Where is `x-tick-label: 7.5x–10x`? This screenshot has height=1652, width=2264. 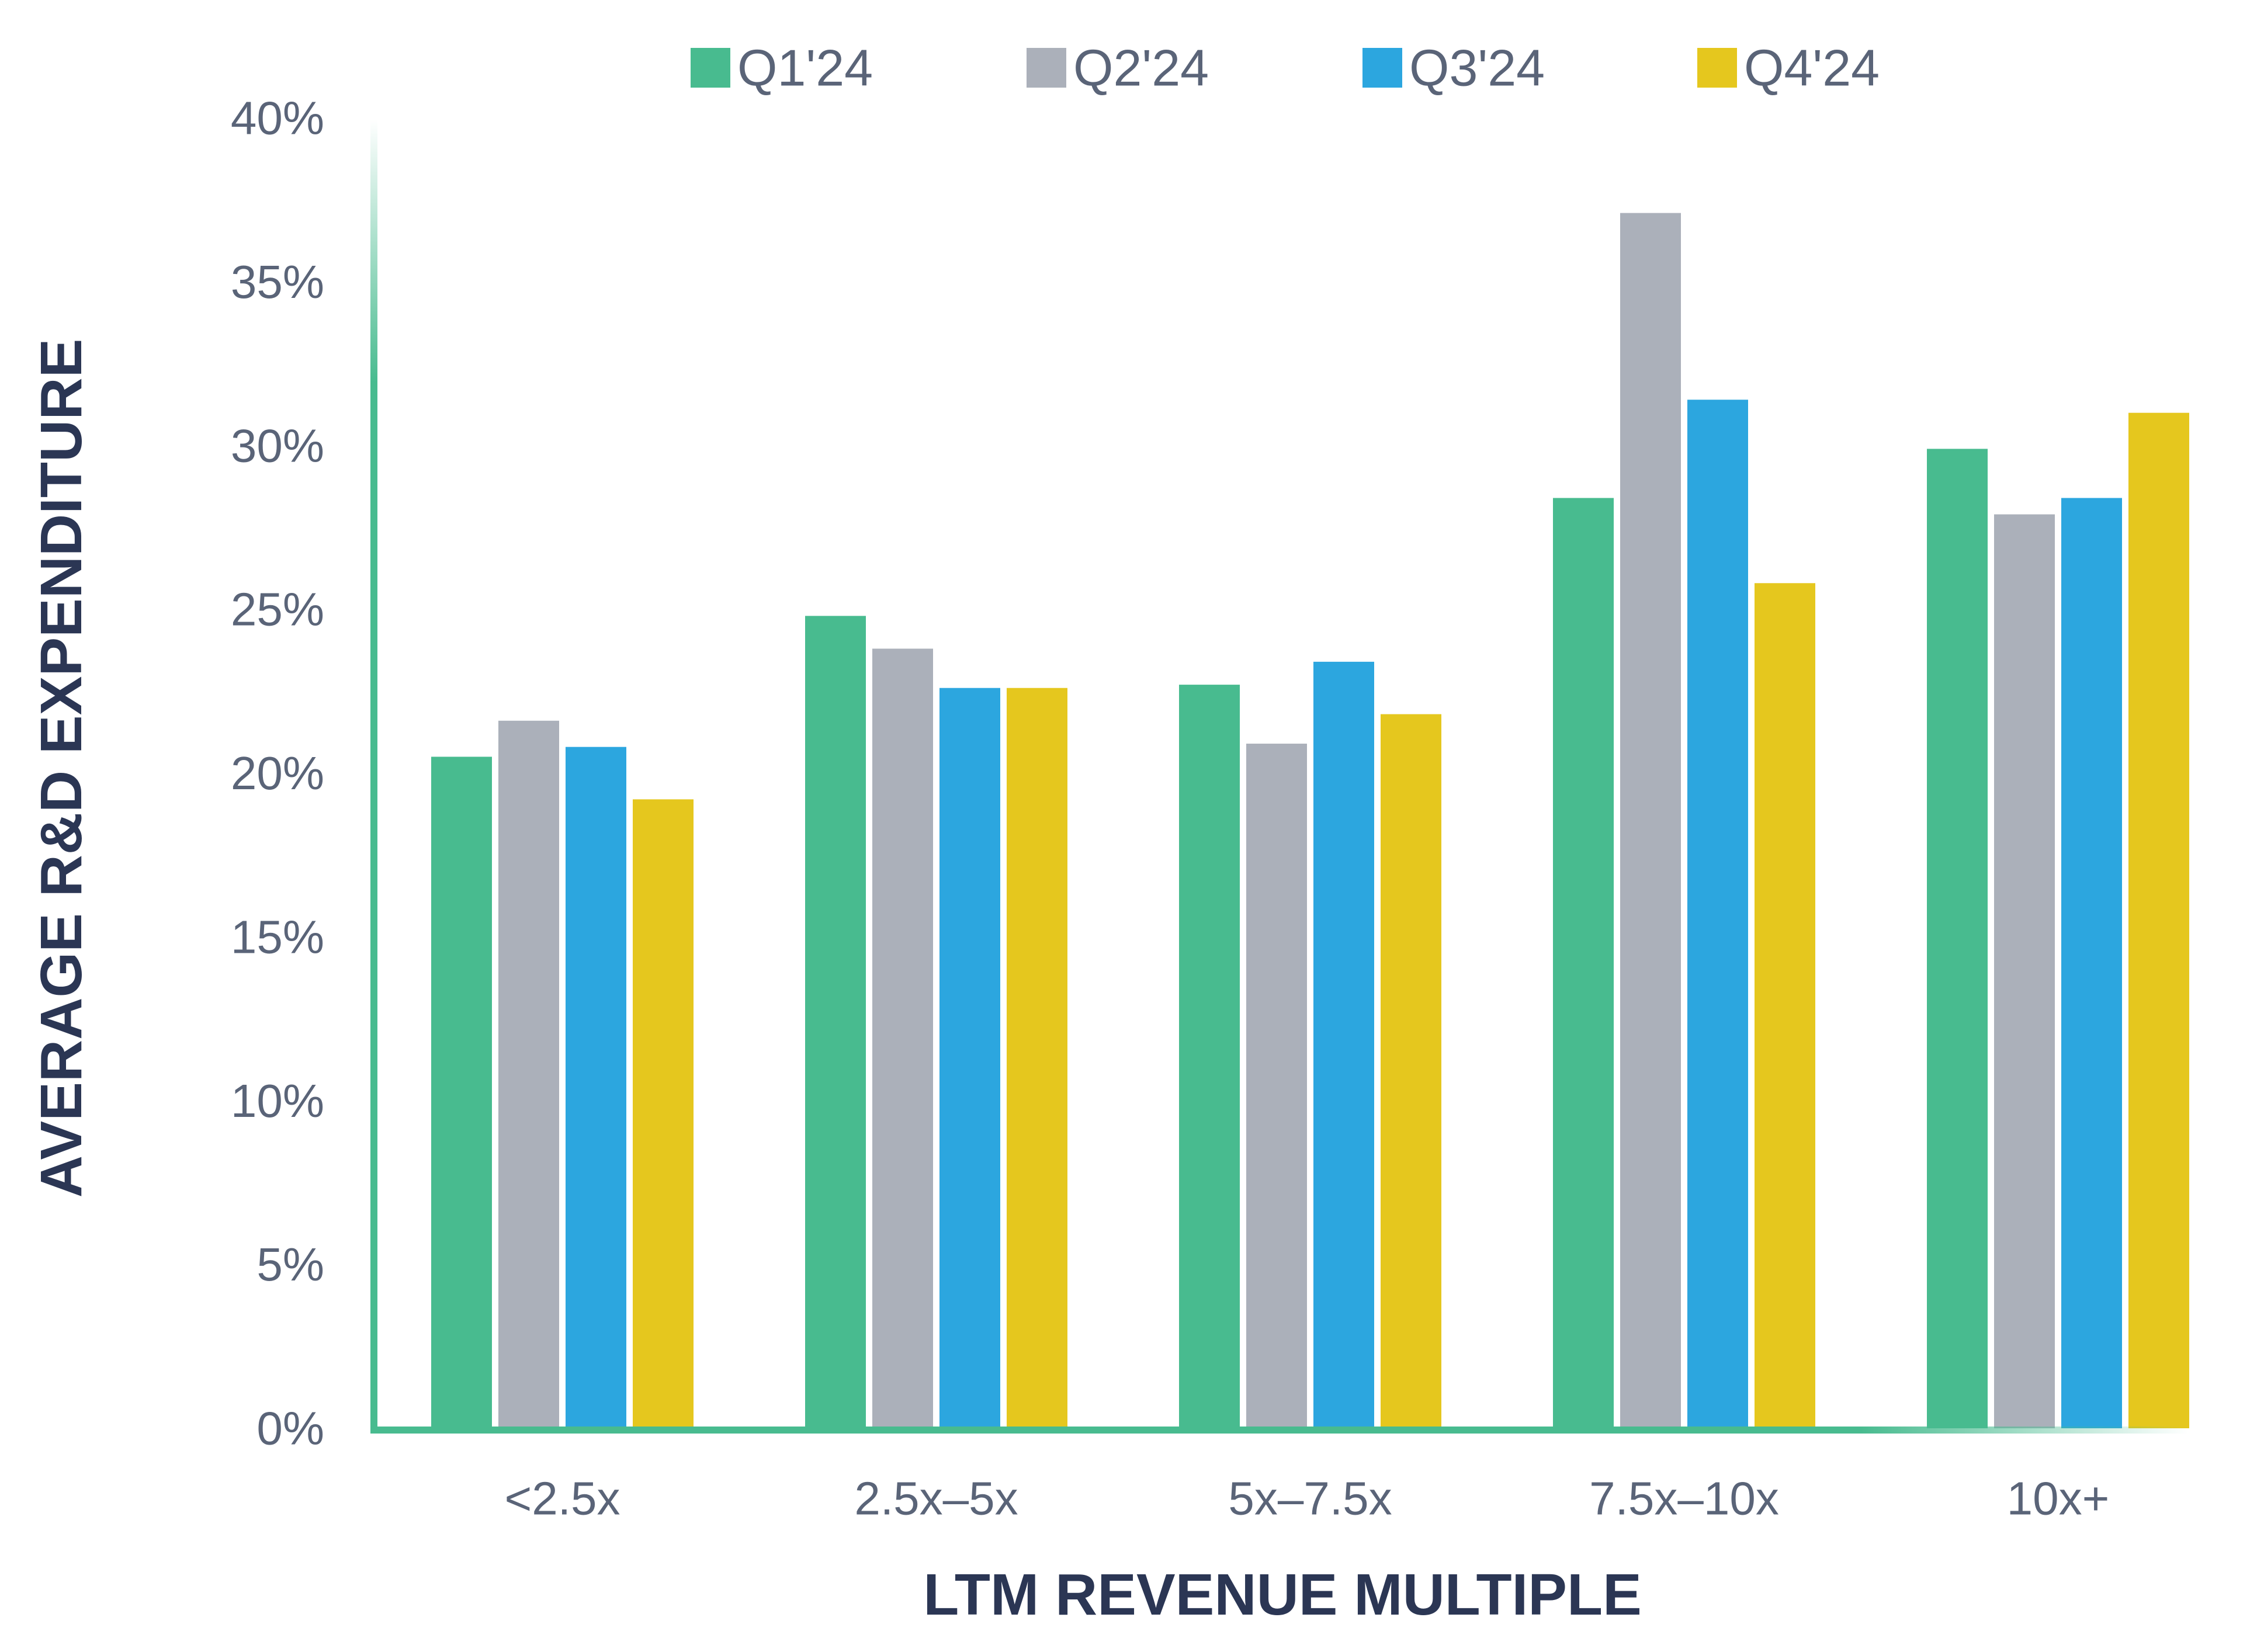 x-tick-label: 7.5x–10x is located at coordinates (1684, 1499).